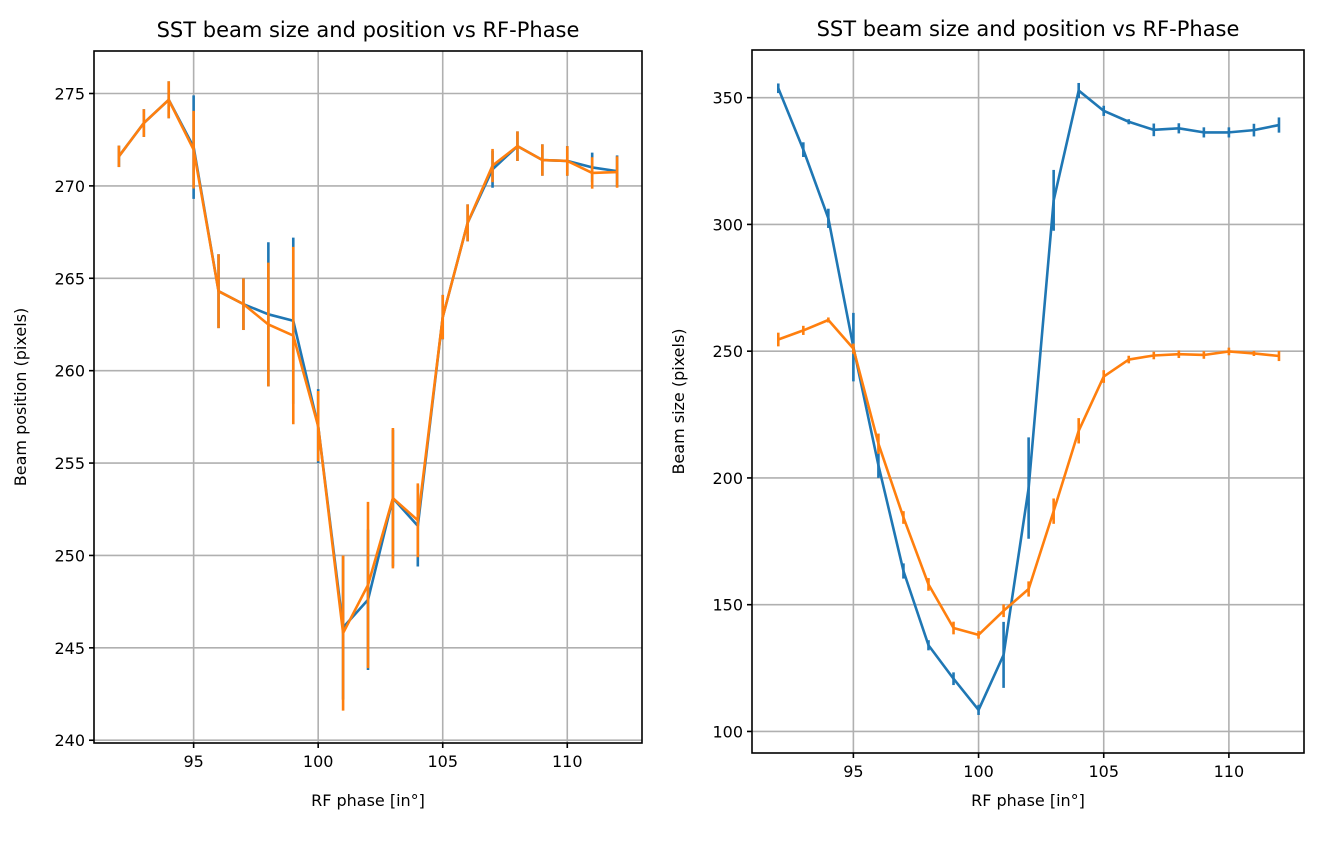 The image size is (1337, 853). Describe the element at coordinates (727, 224) in the screenshot. I see `y-tick-label: 300` at that location.